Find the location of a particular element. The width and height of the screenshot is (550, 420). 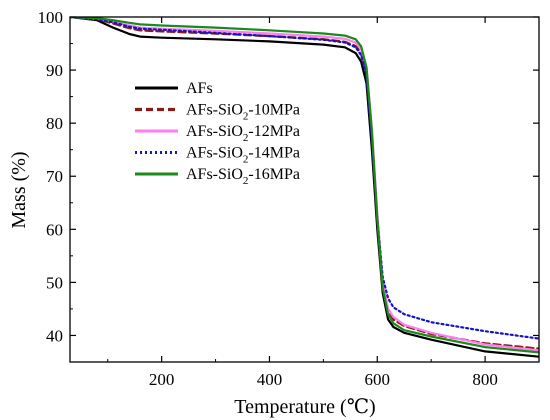

y-tick-label: 100 is located at coordinates (51, 17).